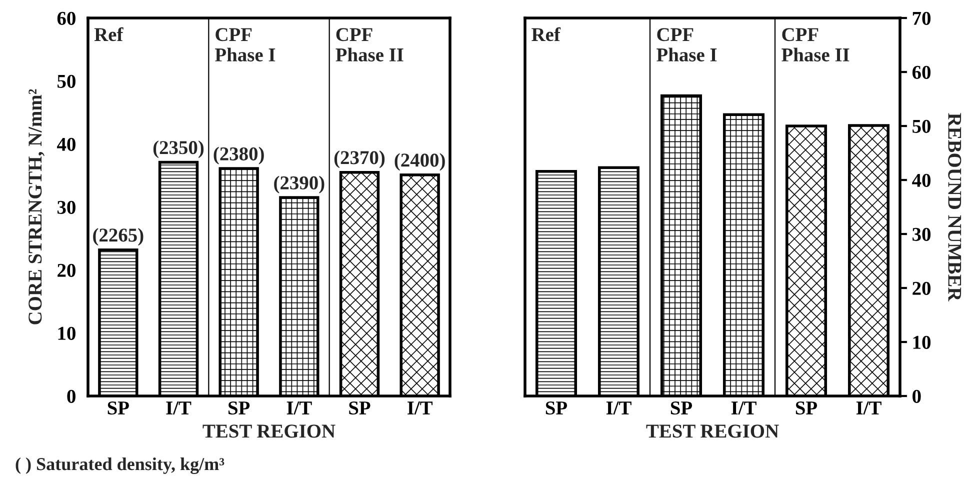 The image size is (964, 492). What do you see at coordinates (921, 234) in the screenshot?
I see `y2-tick-label: 30` at bounding box center [921, 234].